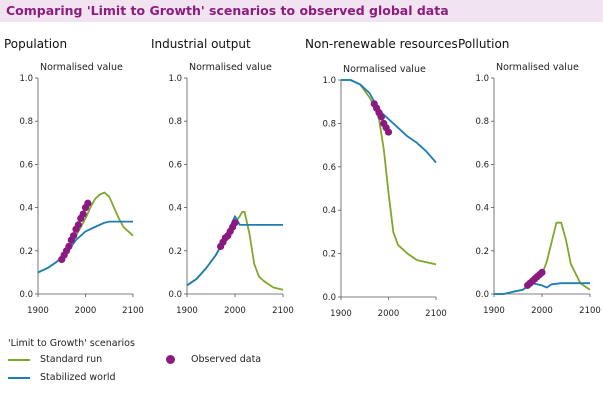 This screenshot has height=403, width=603. I want to click on legend-standard-run-label: Standard run, so click(71, 359).